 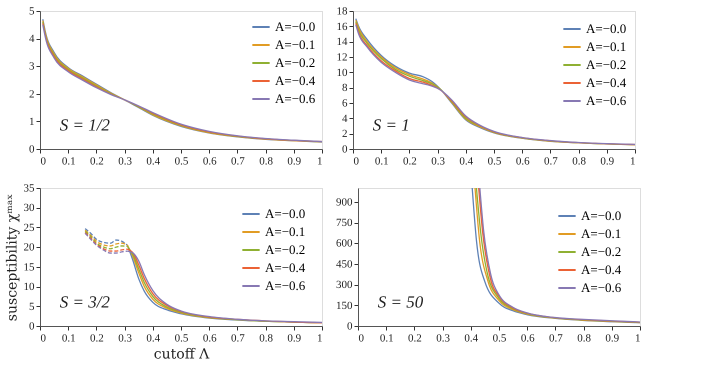 I want to click on y-tick-label: 25, so click(x=29, y=228).